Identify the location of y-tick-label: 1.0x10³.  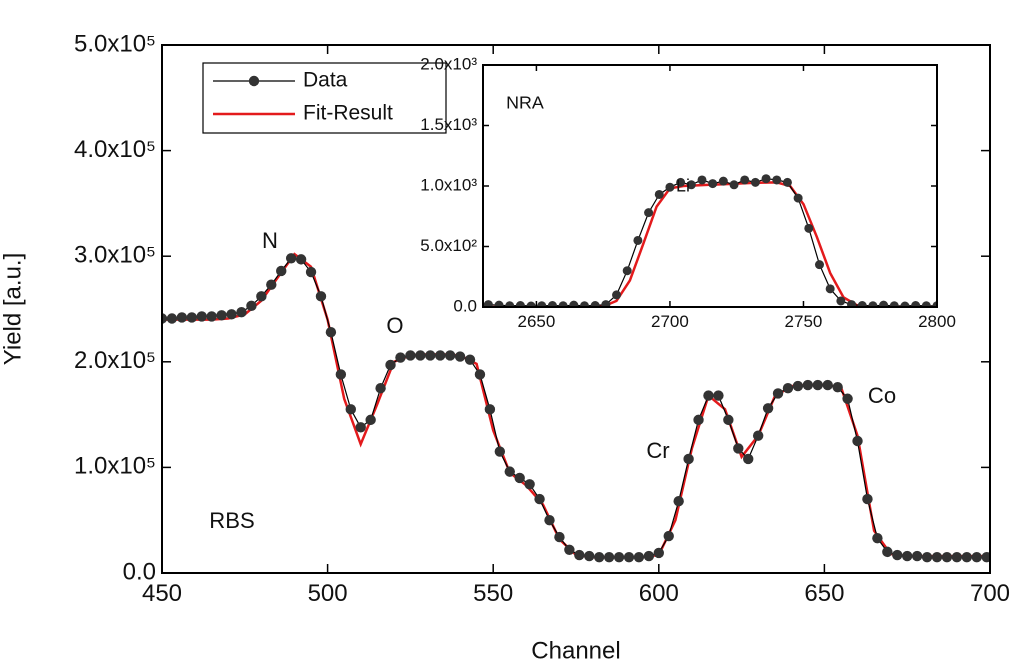
(448, 184).